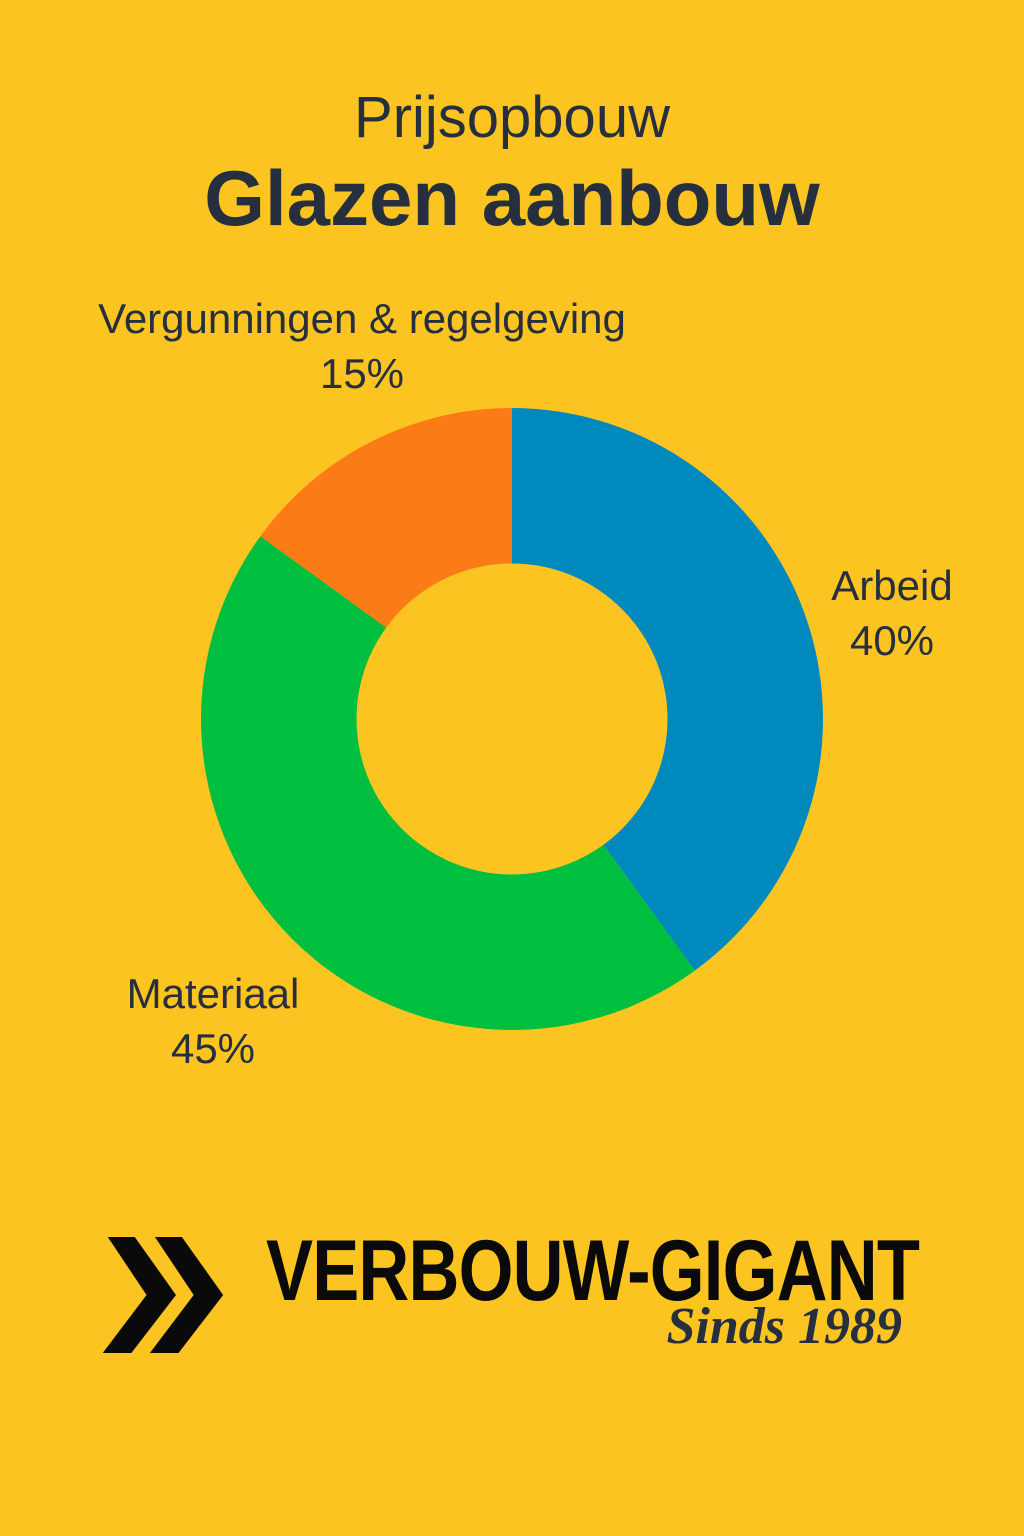  Describe the element at coordinates (892, 641) in the screenshot. I see `chart-label-arbeid-pct: 40%` at that location.